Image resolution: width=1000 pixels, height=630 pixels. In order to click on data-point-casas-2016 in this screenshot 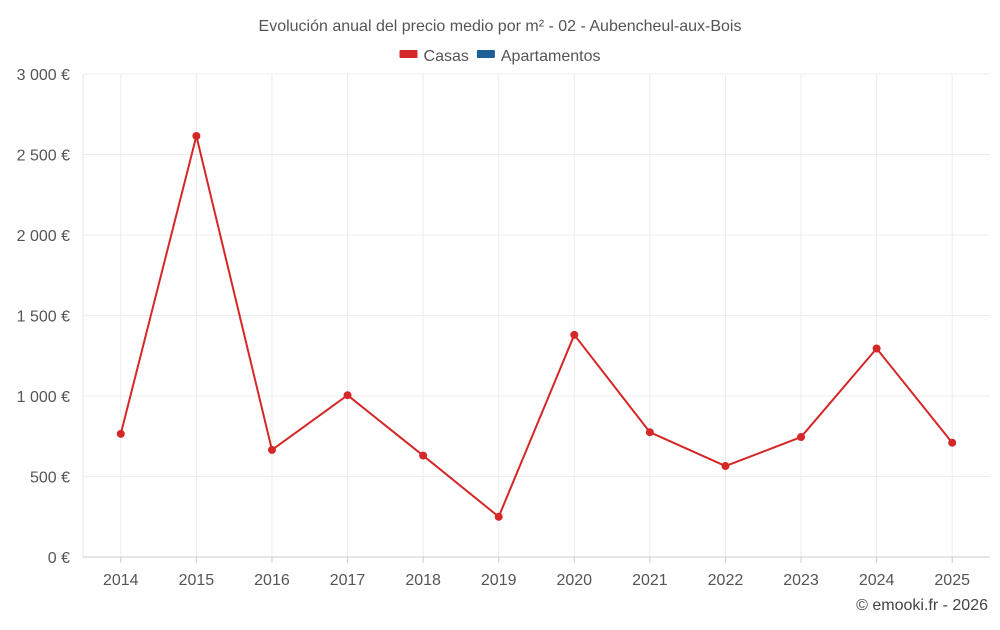, I will do `click(271, 449)`.